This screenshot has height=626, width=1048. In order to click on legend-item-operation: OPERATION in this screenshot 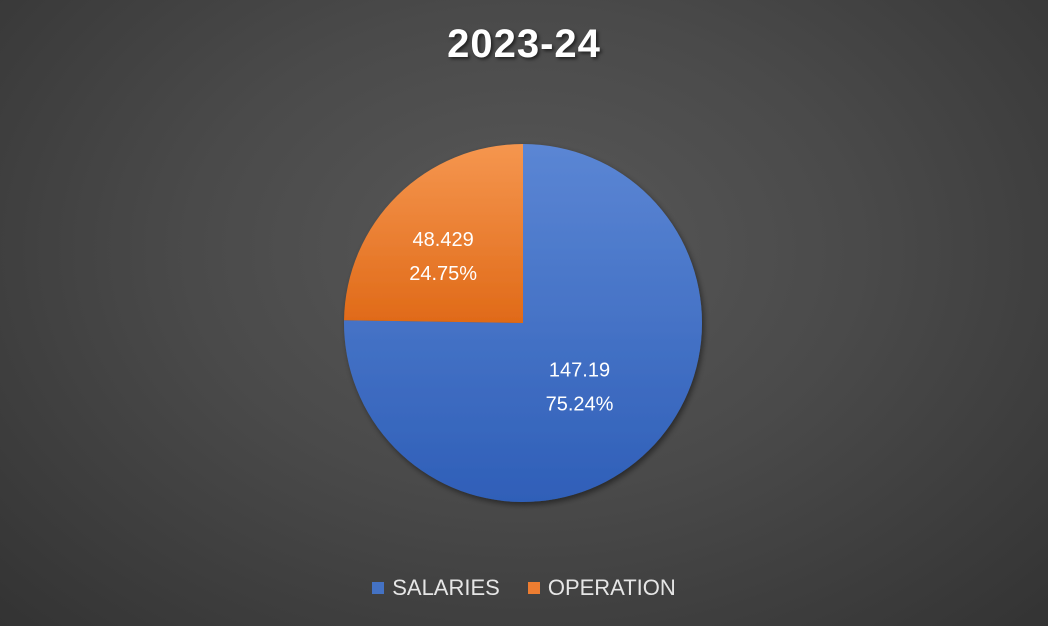, I will do `click(601, 588)`.